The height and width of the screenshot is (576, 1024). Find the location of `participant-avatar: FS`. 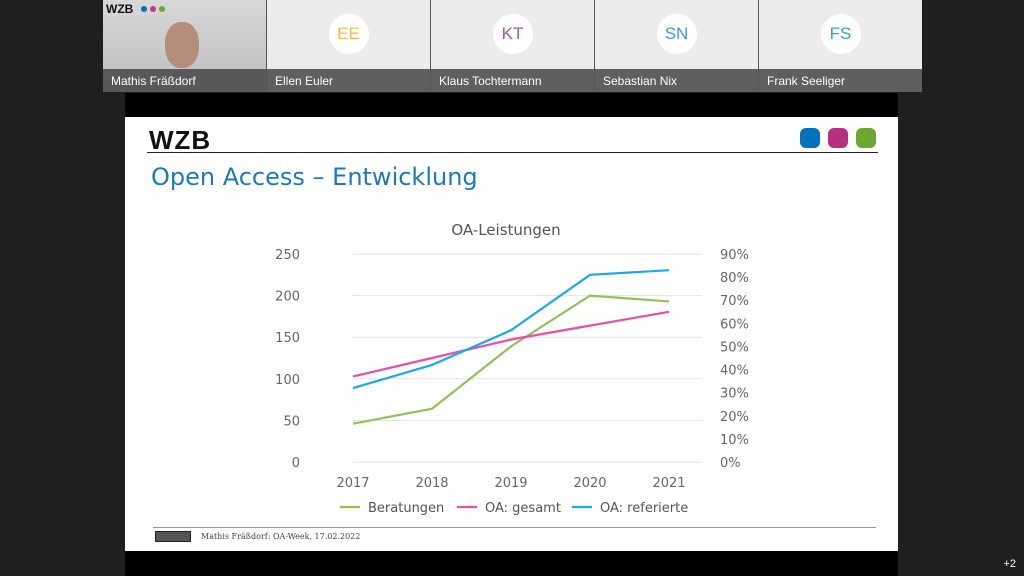

participant-avatar: FS is located at coordinates (840, 34).